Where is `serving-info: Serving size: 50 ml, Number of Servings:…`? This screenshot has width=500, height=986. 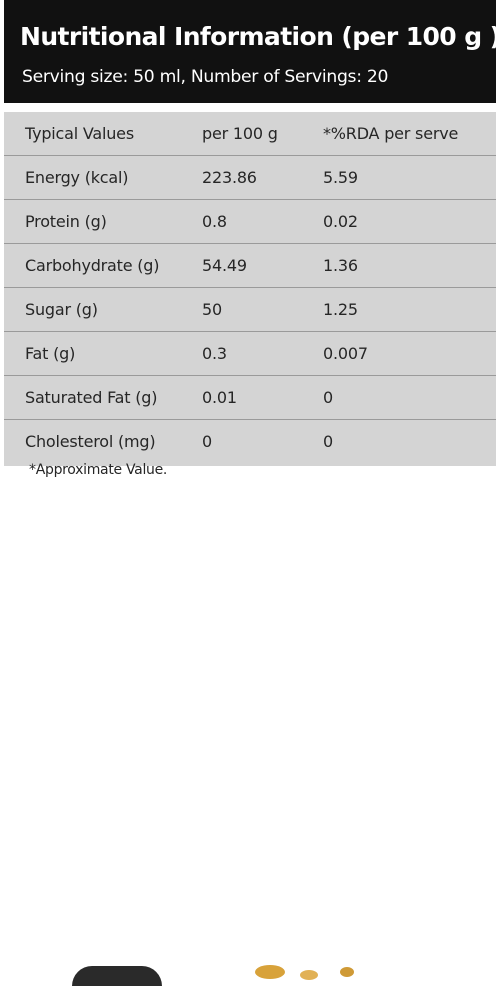 serving-info: Serving size: 50 ml, Number of Servings:… is located at coordinates (205, 77).